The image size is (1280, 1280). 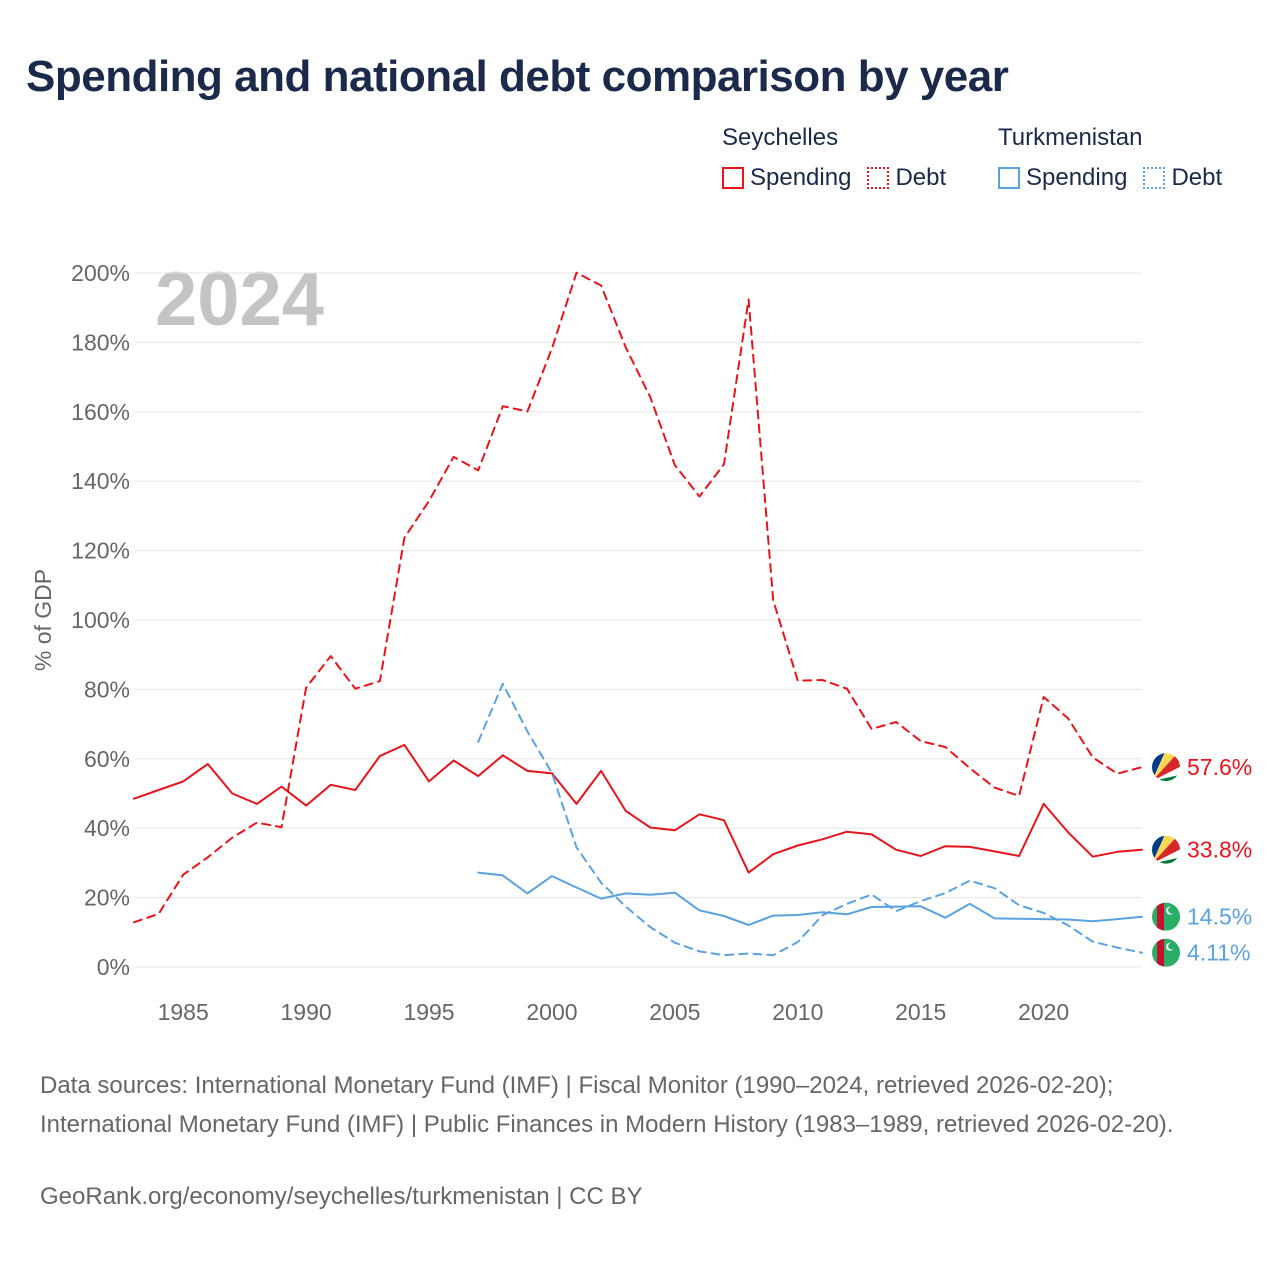 I want to click on x-tick-label: 2020, so click(x=1043, y=1012).